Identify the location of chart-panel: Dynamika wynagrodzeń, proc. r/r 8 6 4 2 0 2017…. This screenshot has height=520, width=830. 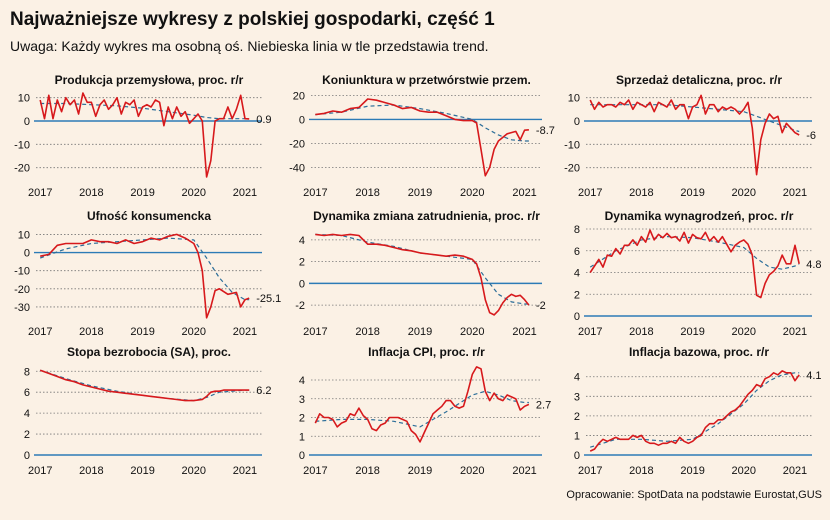
(698, 273).